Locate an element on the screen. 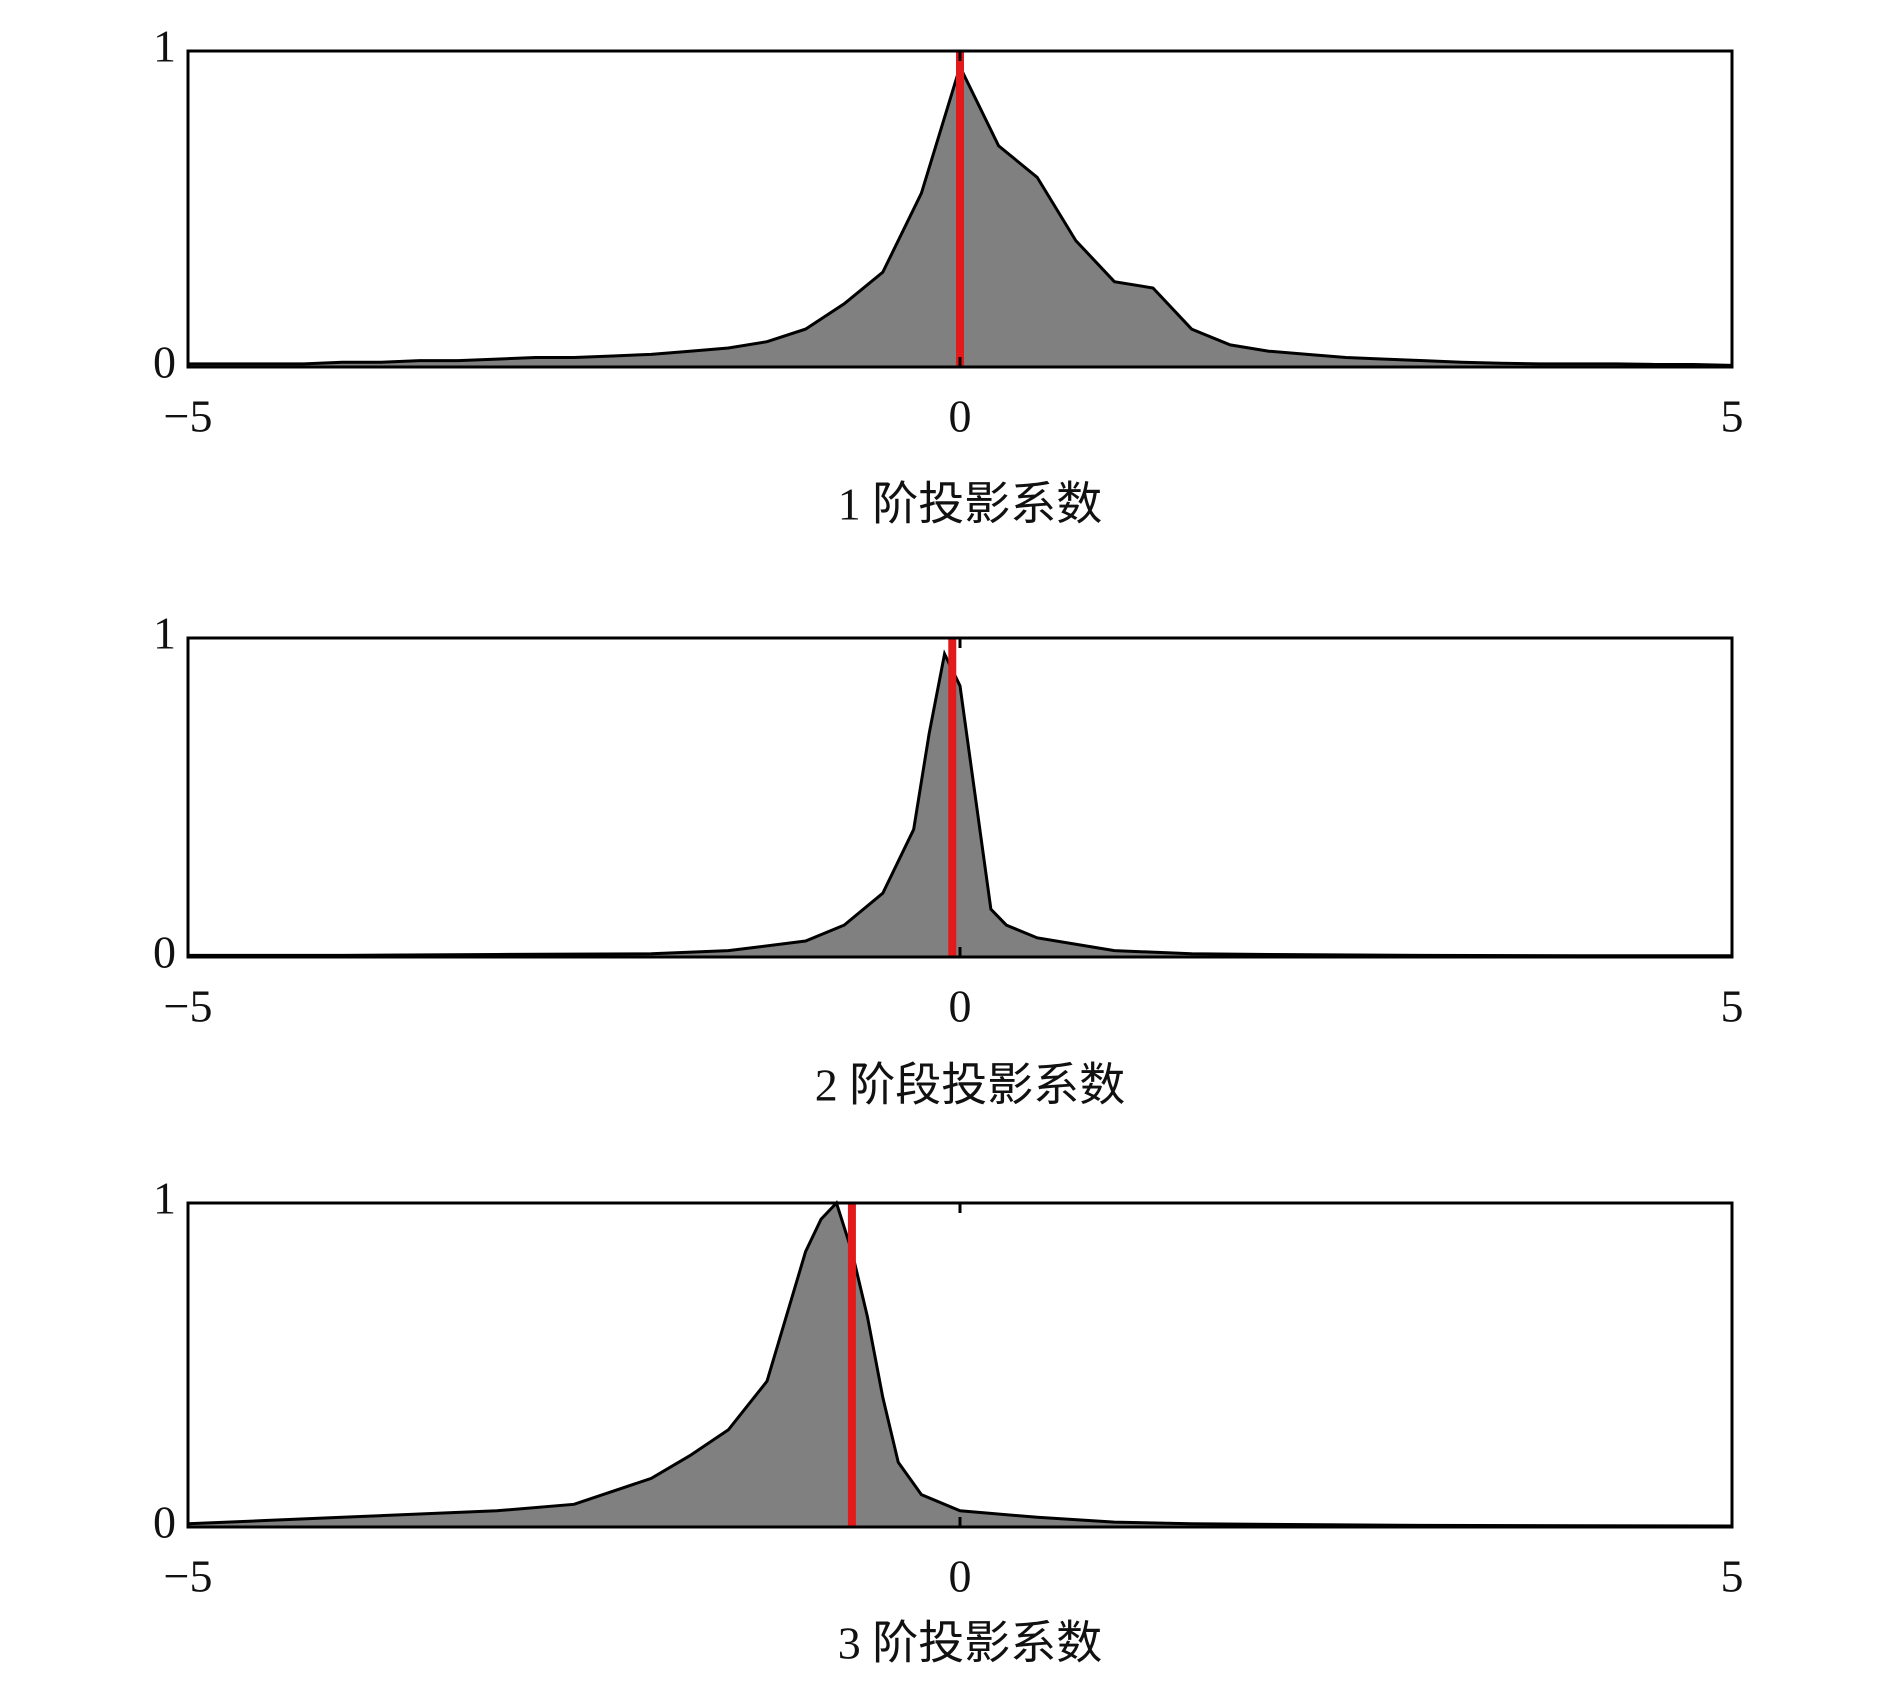 The image size is (1890, 1689). x-axis-label: 3 阶投影系数 is located at coordinates (970, 1643).